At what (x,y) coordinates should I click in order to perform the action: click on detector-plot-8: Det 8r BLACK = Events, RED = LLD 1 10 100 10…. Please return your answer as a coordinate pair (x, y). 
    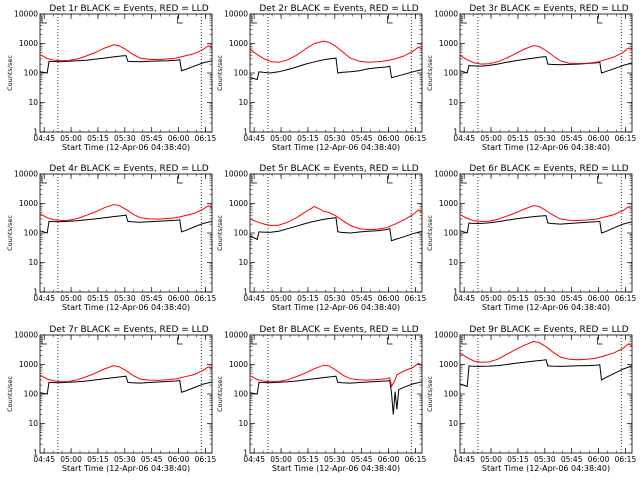
    Looking at the image, I should click on (321, 399).